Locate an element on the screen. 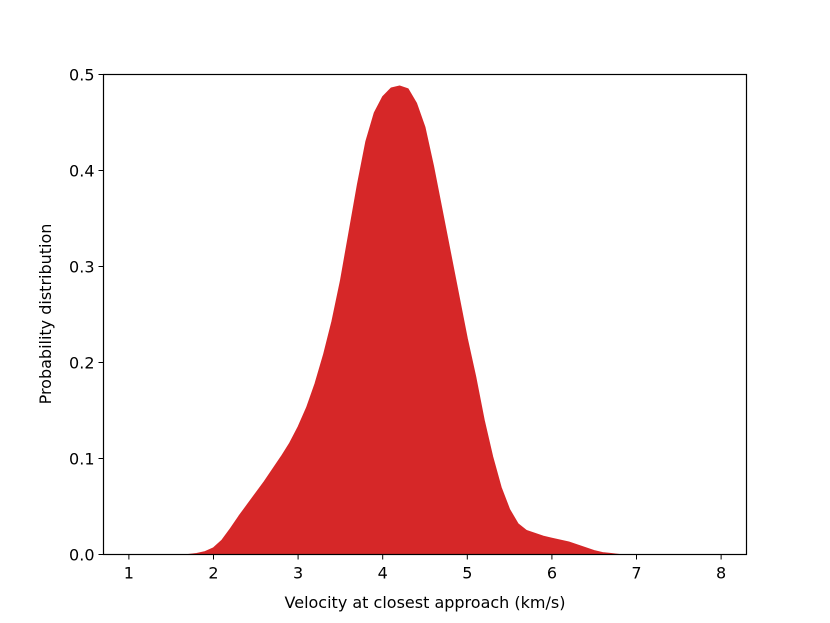 The height and width of the screenshot is (623, 830). x-tick-label: 2 is located at coordinates (213, 573).